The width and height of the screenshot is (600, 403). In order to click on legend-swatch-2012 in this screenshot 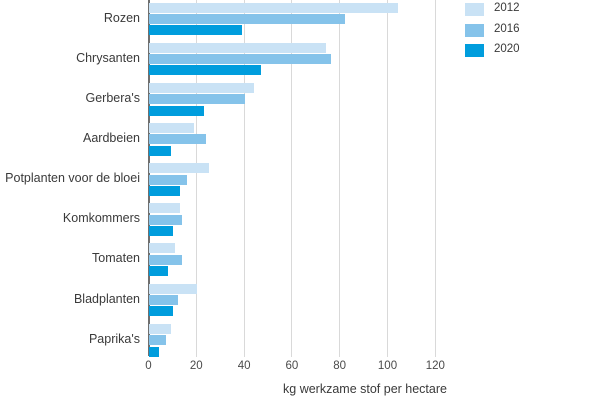, I will do `click(474, 9)`.